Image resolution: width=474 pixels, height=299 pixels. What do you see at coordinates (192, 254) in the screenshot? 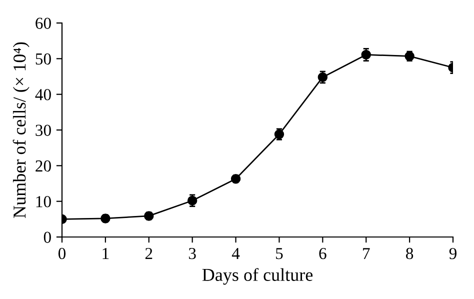
I see `x-tick-label: 3` at bounding box center [192, 254].